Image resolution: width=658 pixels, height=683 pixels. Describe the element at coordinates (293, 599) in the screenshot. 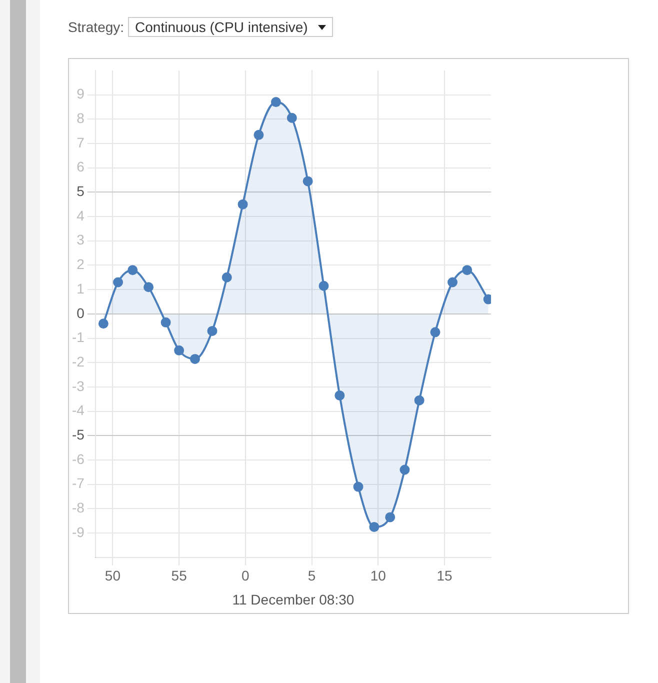

I see `x-axis-title: 11 December 08:30` at that location.